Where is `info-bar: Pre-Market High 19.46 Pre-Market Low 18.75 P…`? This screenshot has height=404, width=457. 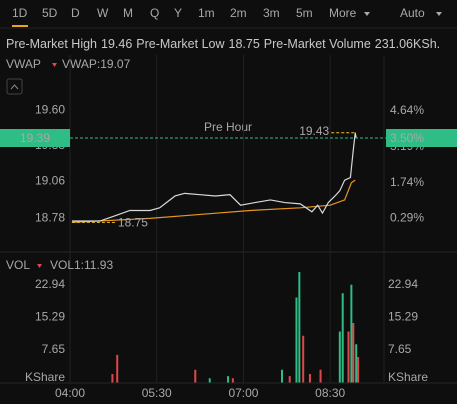 info-bar: Pre-Market High 19.46 Pre-Market Low 18.75 P… is located at coordinates (231, 44).